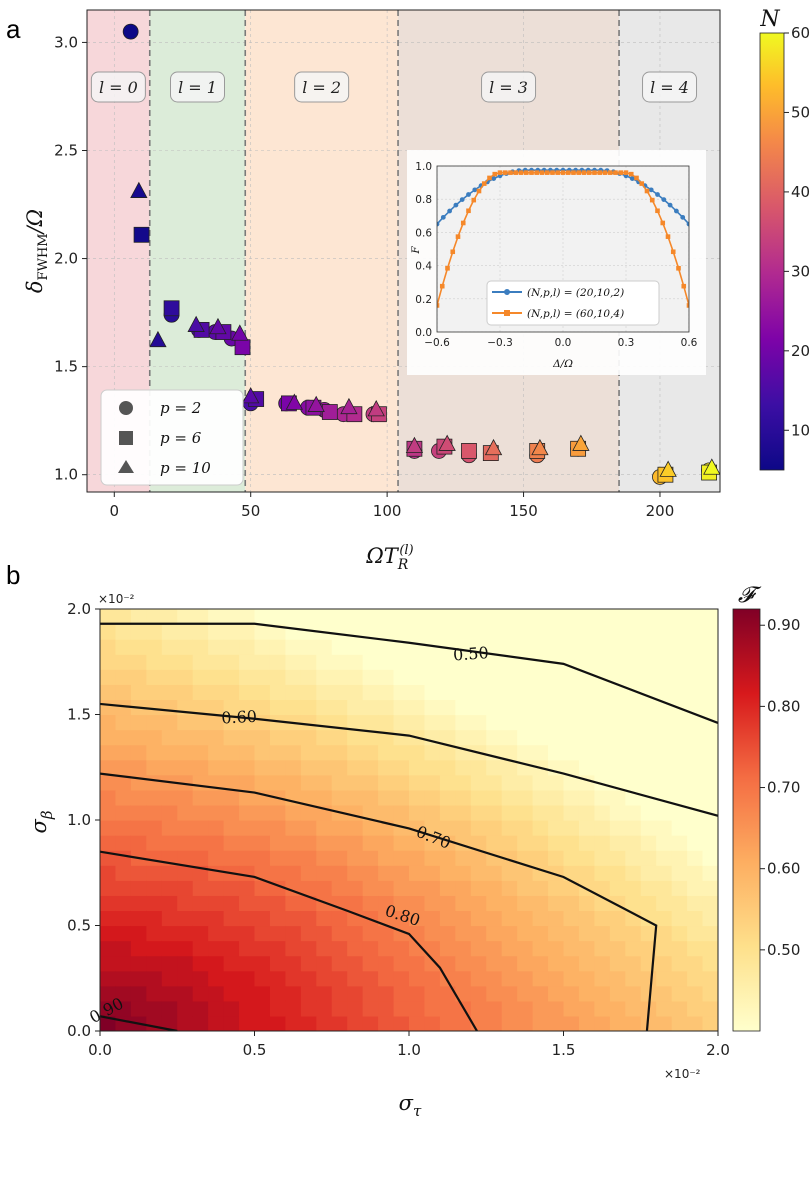 The width and height of the screenshot is (811, 1202). I want to click on contour-line-0.70, so click(379, 901).